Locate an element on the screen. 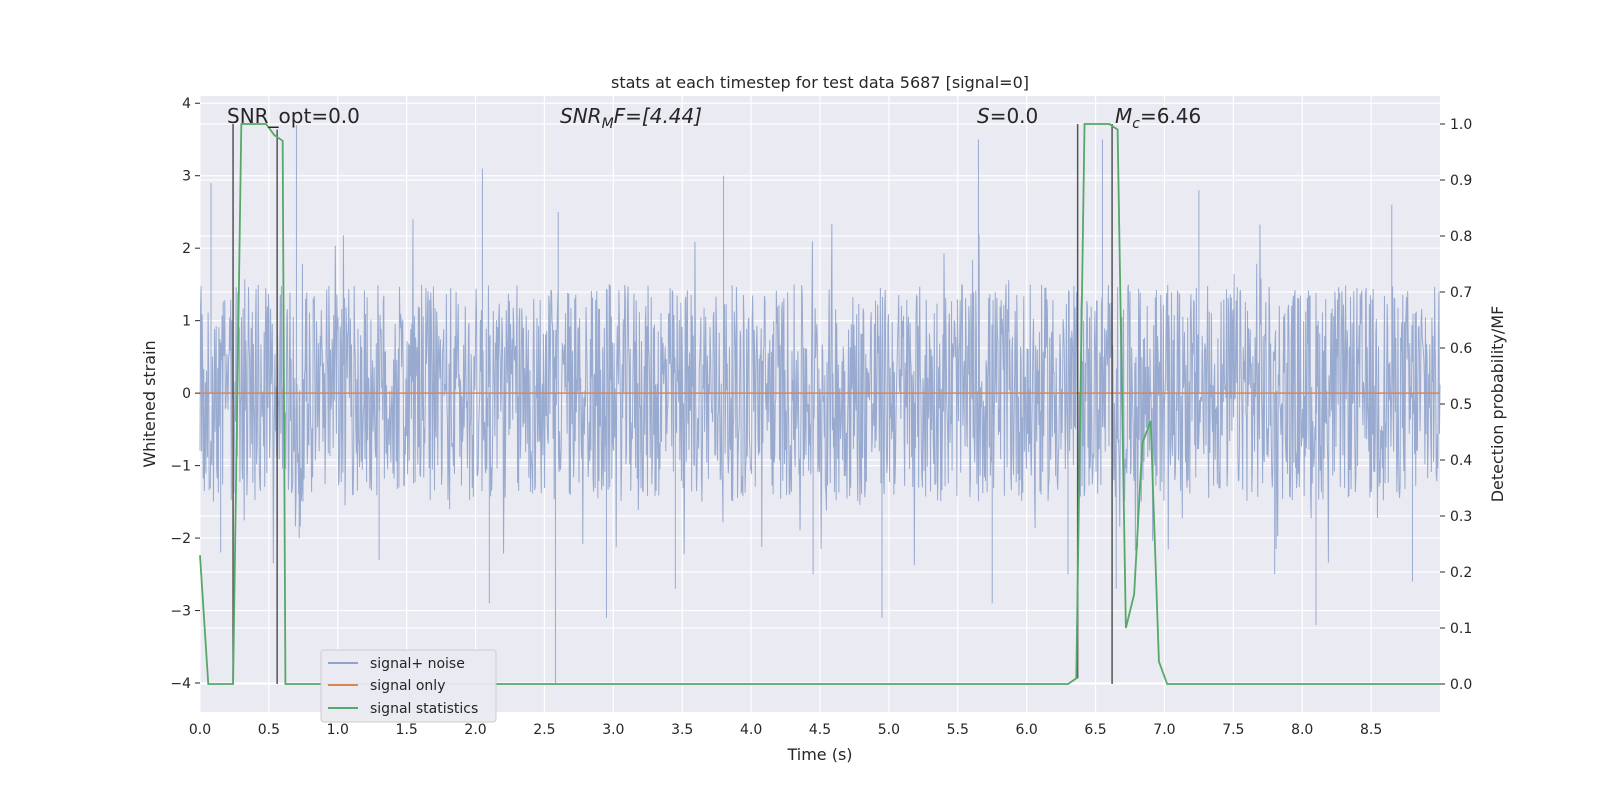 The width and height of the screenshot is (1600, 800). y-tick-label: 3 is located at coordinates (186, 177).